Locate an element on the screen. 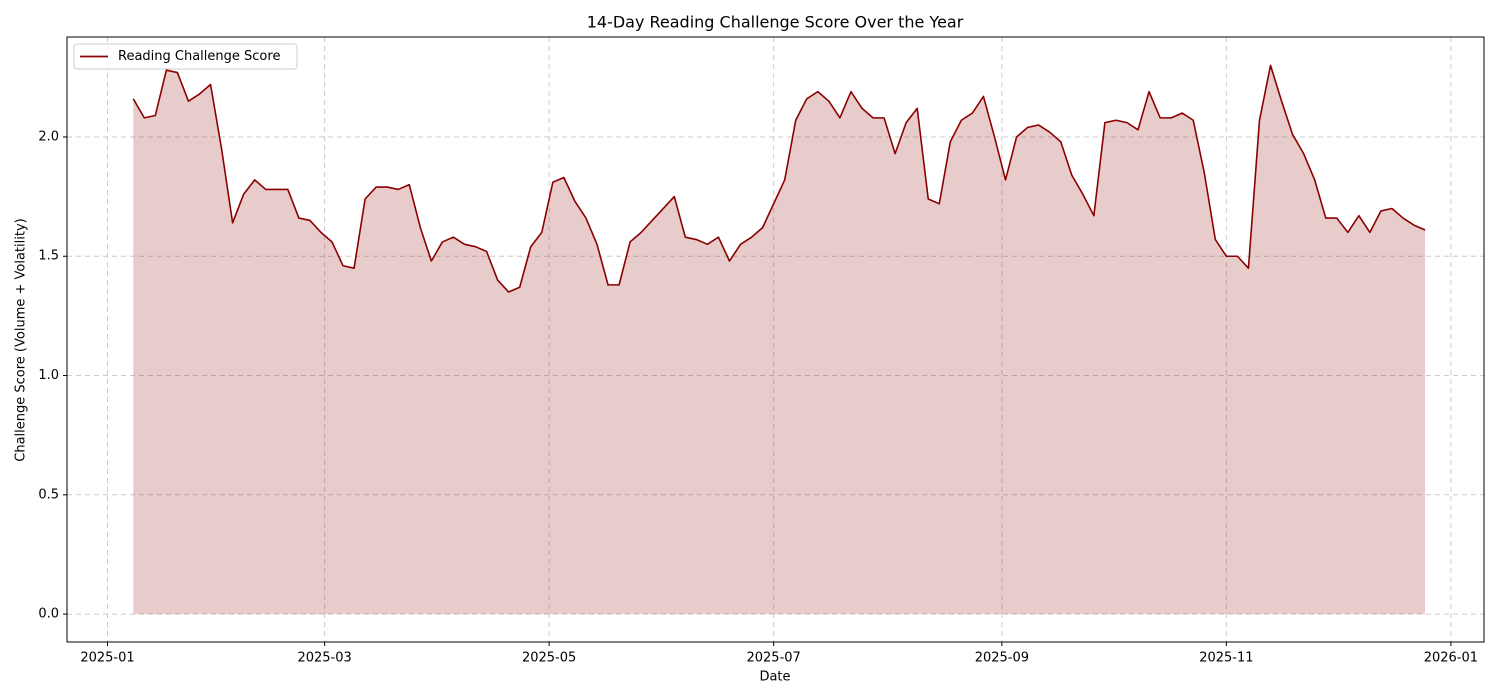 This screenshot has height=700, width=1500. x-tick-label: 2026-01 is located at coordinates (1451, 658).